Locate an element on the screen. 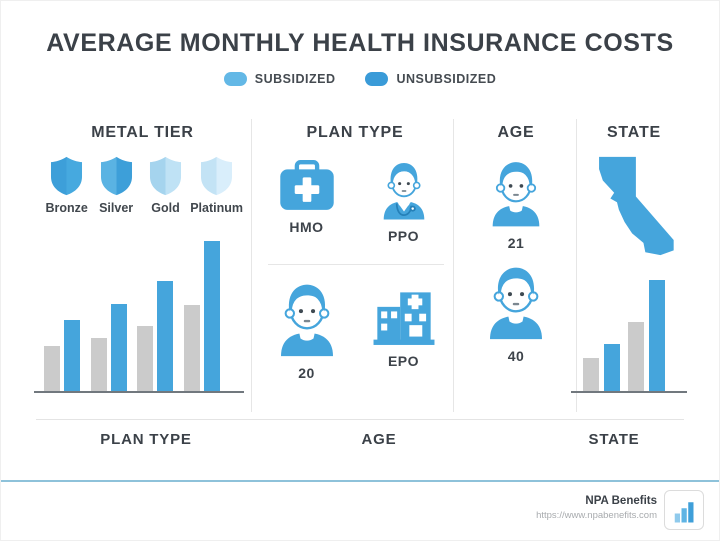 This screenshot has height=541, width=720. page-title: AVERAGE MONTHLY HEALTH INSURANCE COSTS is located at coordinates (360, 43).